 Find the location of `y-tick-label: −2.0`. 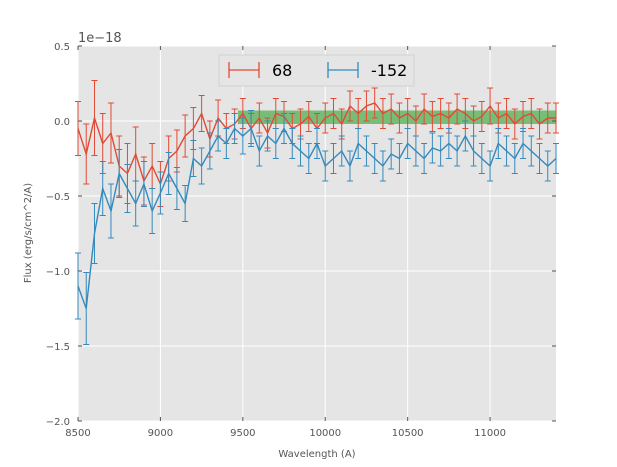

y-tick-label: −2.0 is located at coordinates (58, 422).